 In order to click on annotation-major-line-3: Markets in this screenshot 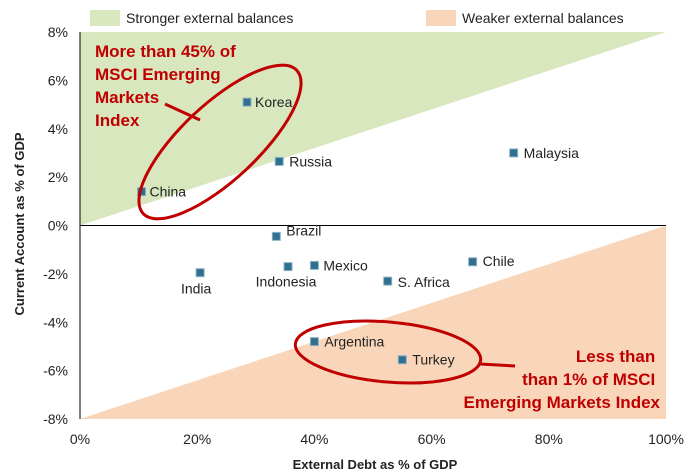, I will do `click(127, 97)`.